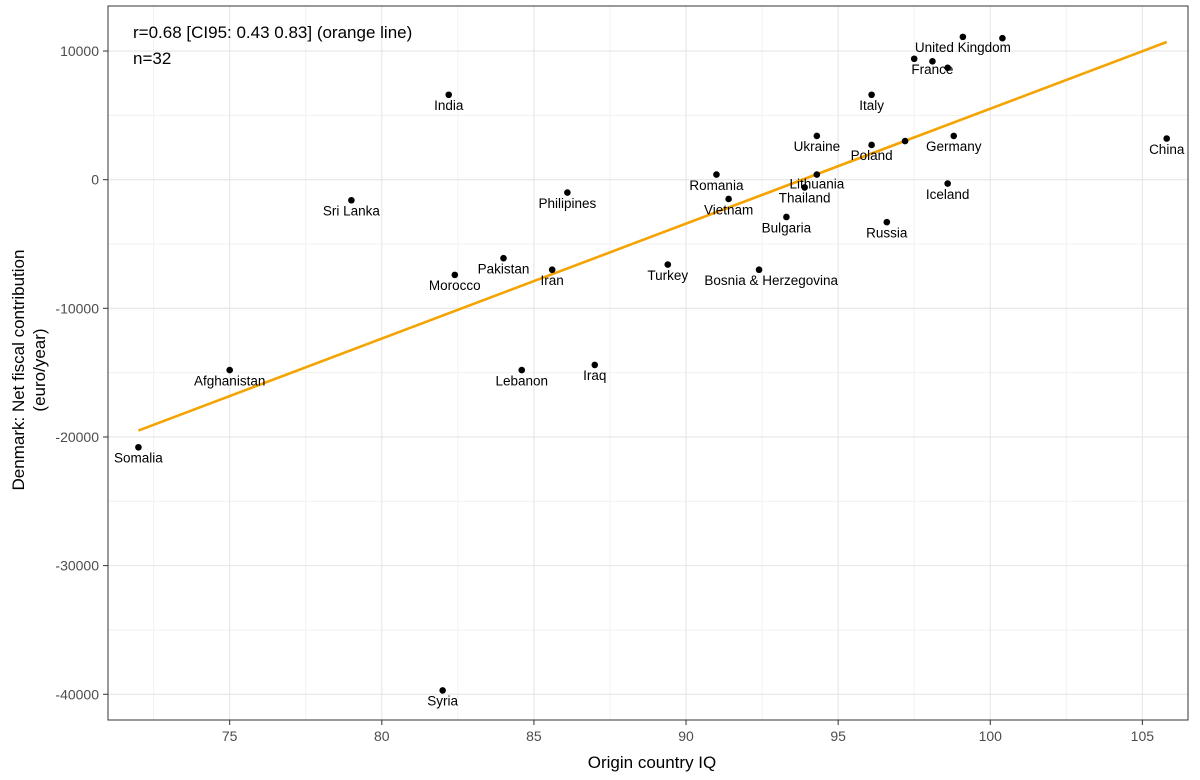 This screenshot has height=780, width=1200. I want to click on y-axis-ticks: -40000 -30000 -20000 -10000 0 10000, so click(81, 372).